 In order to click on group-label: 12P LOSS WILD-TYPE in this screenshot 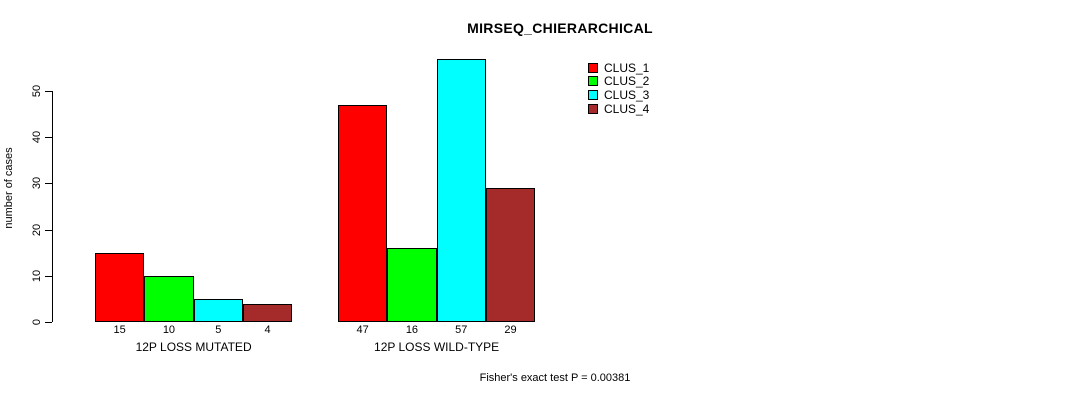, I will do `click(437, 347)`.